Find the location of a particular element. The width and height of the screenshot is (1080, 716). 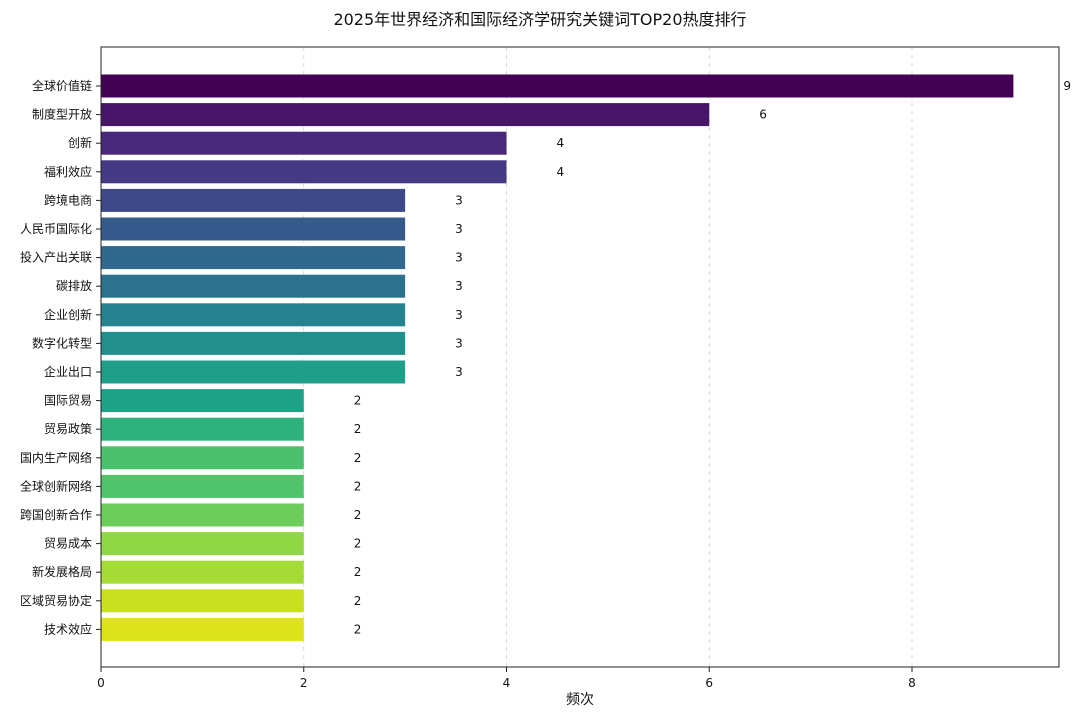

y-tick-label: 碳排放 is located at coordinates (74, 285).